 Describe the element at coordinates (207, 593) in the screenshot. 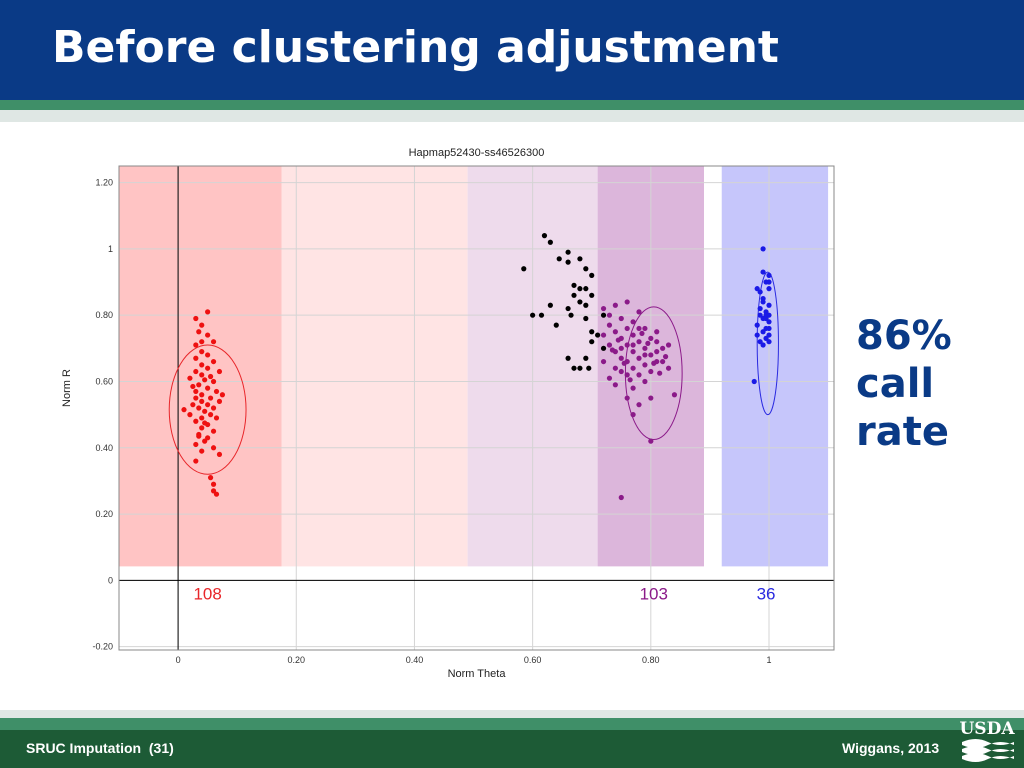

I see `cluster-count-label: 108` at that location.